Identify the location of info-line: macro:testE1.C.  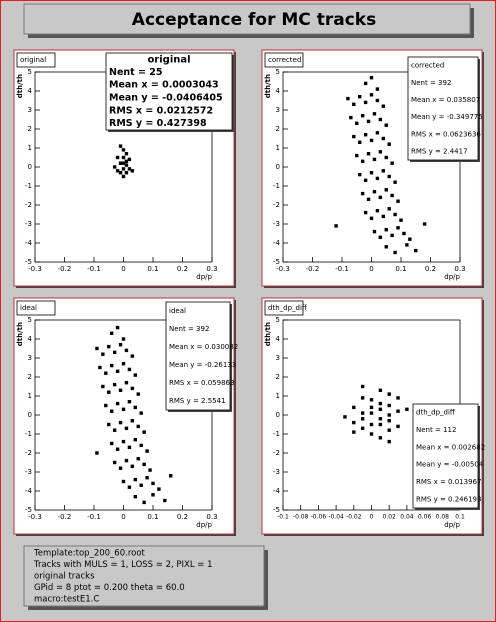
(66, 600).